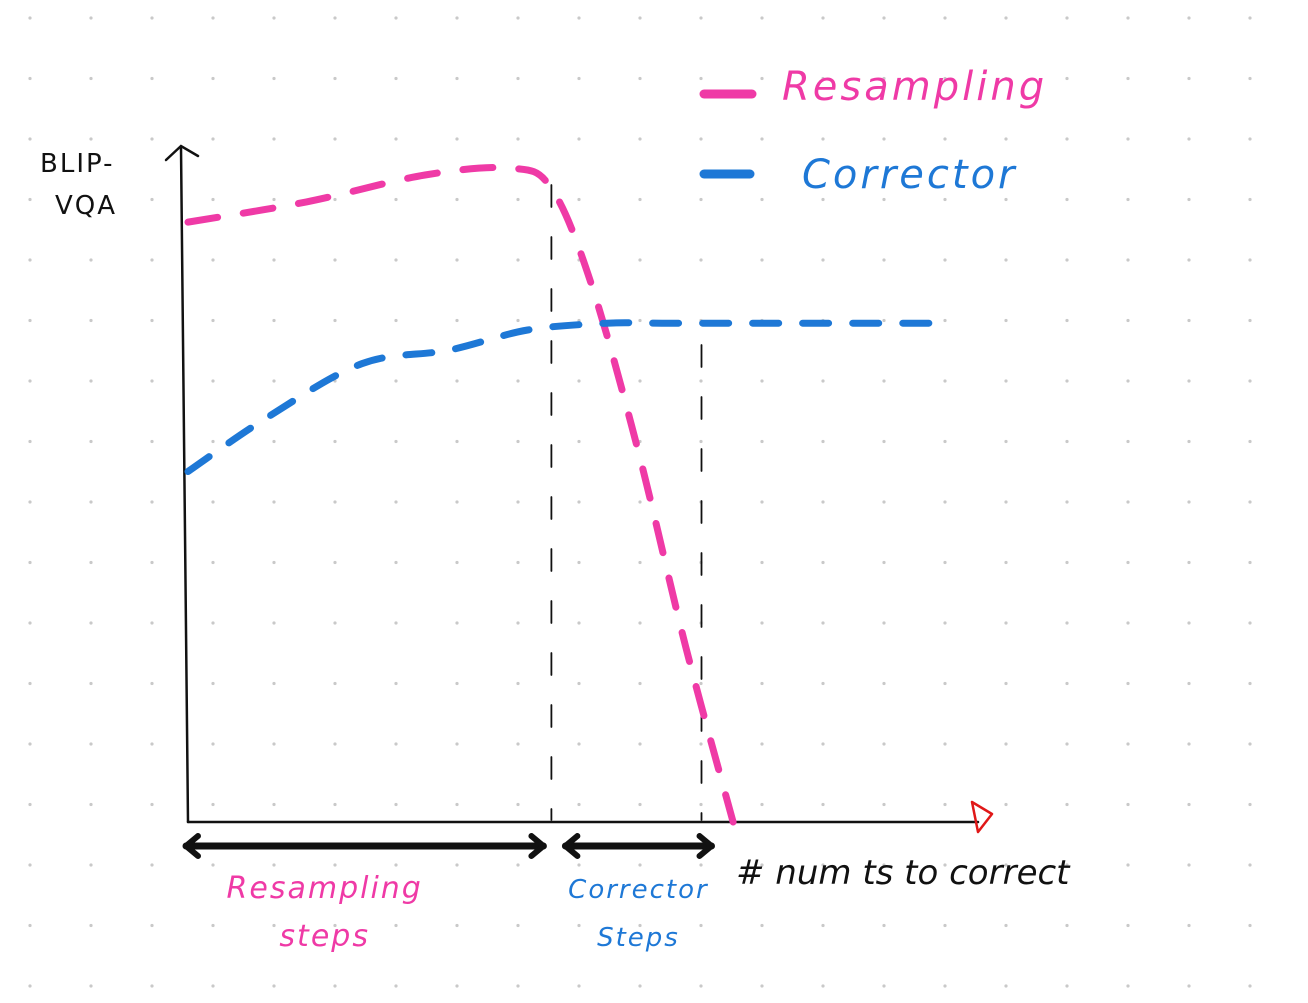 The height and width of the screenshot is (1003, 1308). What do you see at coordinates (86, 206) in the screenshot?
I see `y-axis-label-line-2: VQA` at bounding box center [86, 206].